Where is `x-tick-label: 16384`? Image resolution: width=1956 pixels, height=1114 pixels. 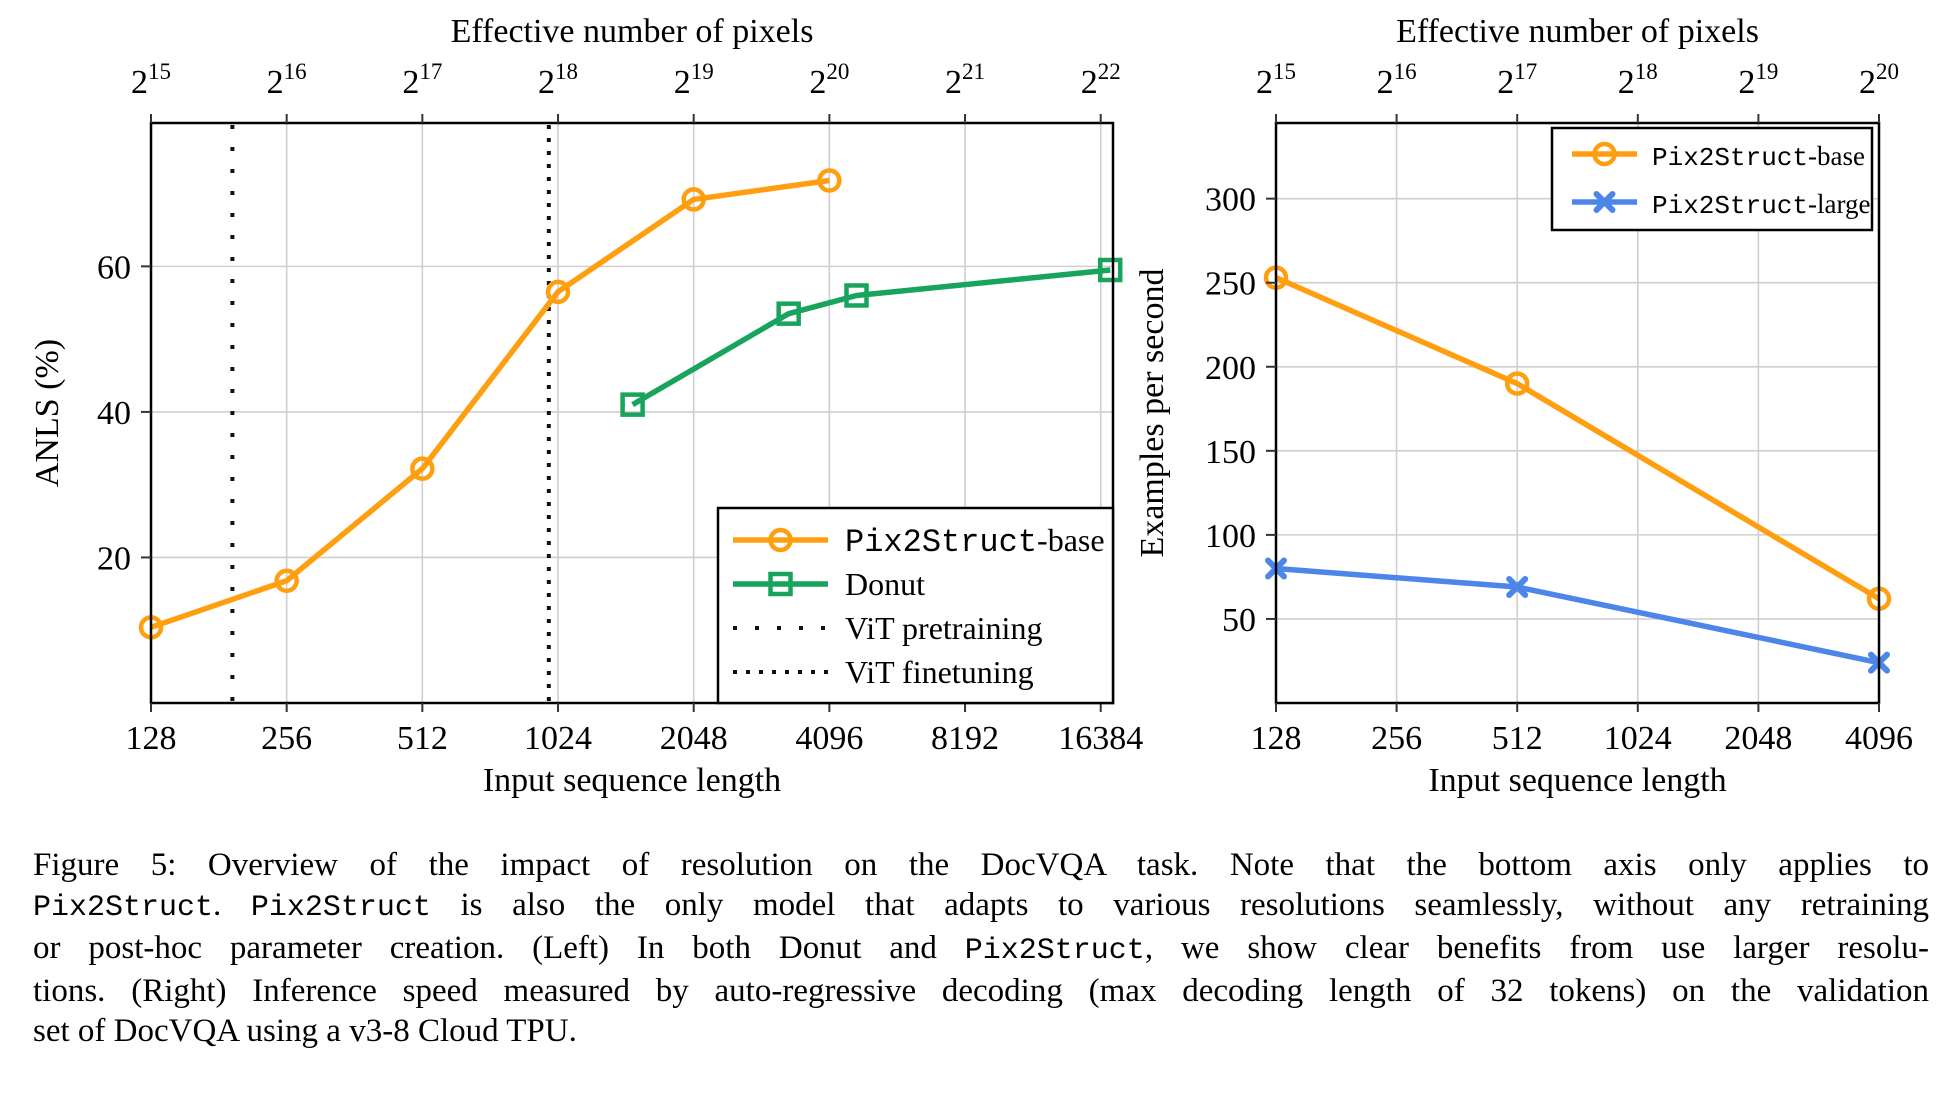 x-tick-label: 16384 is located at coordinates (1100, 738).